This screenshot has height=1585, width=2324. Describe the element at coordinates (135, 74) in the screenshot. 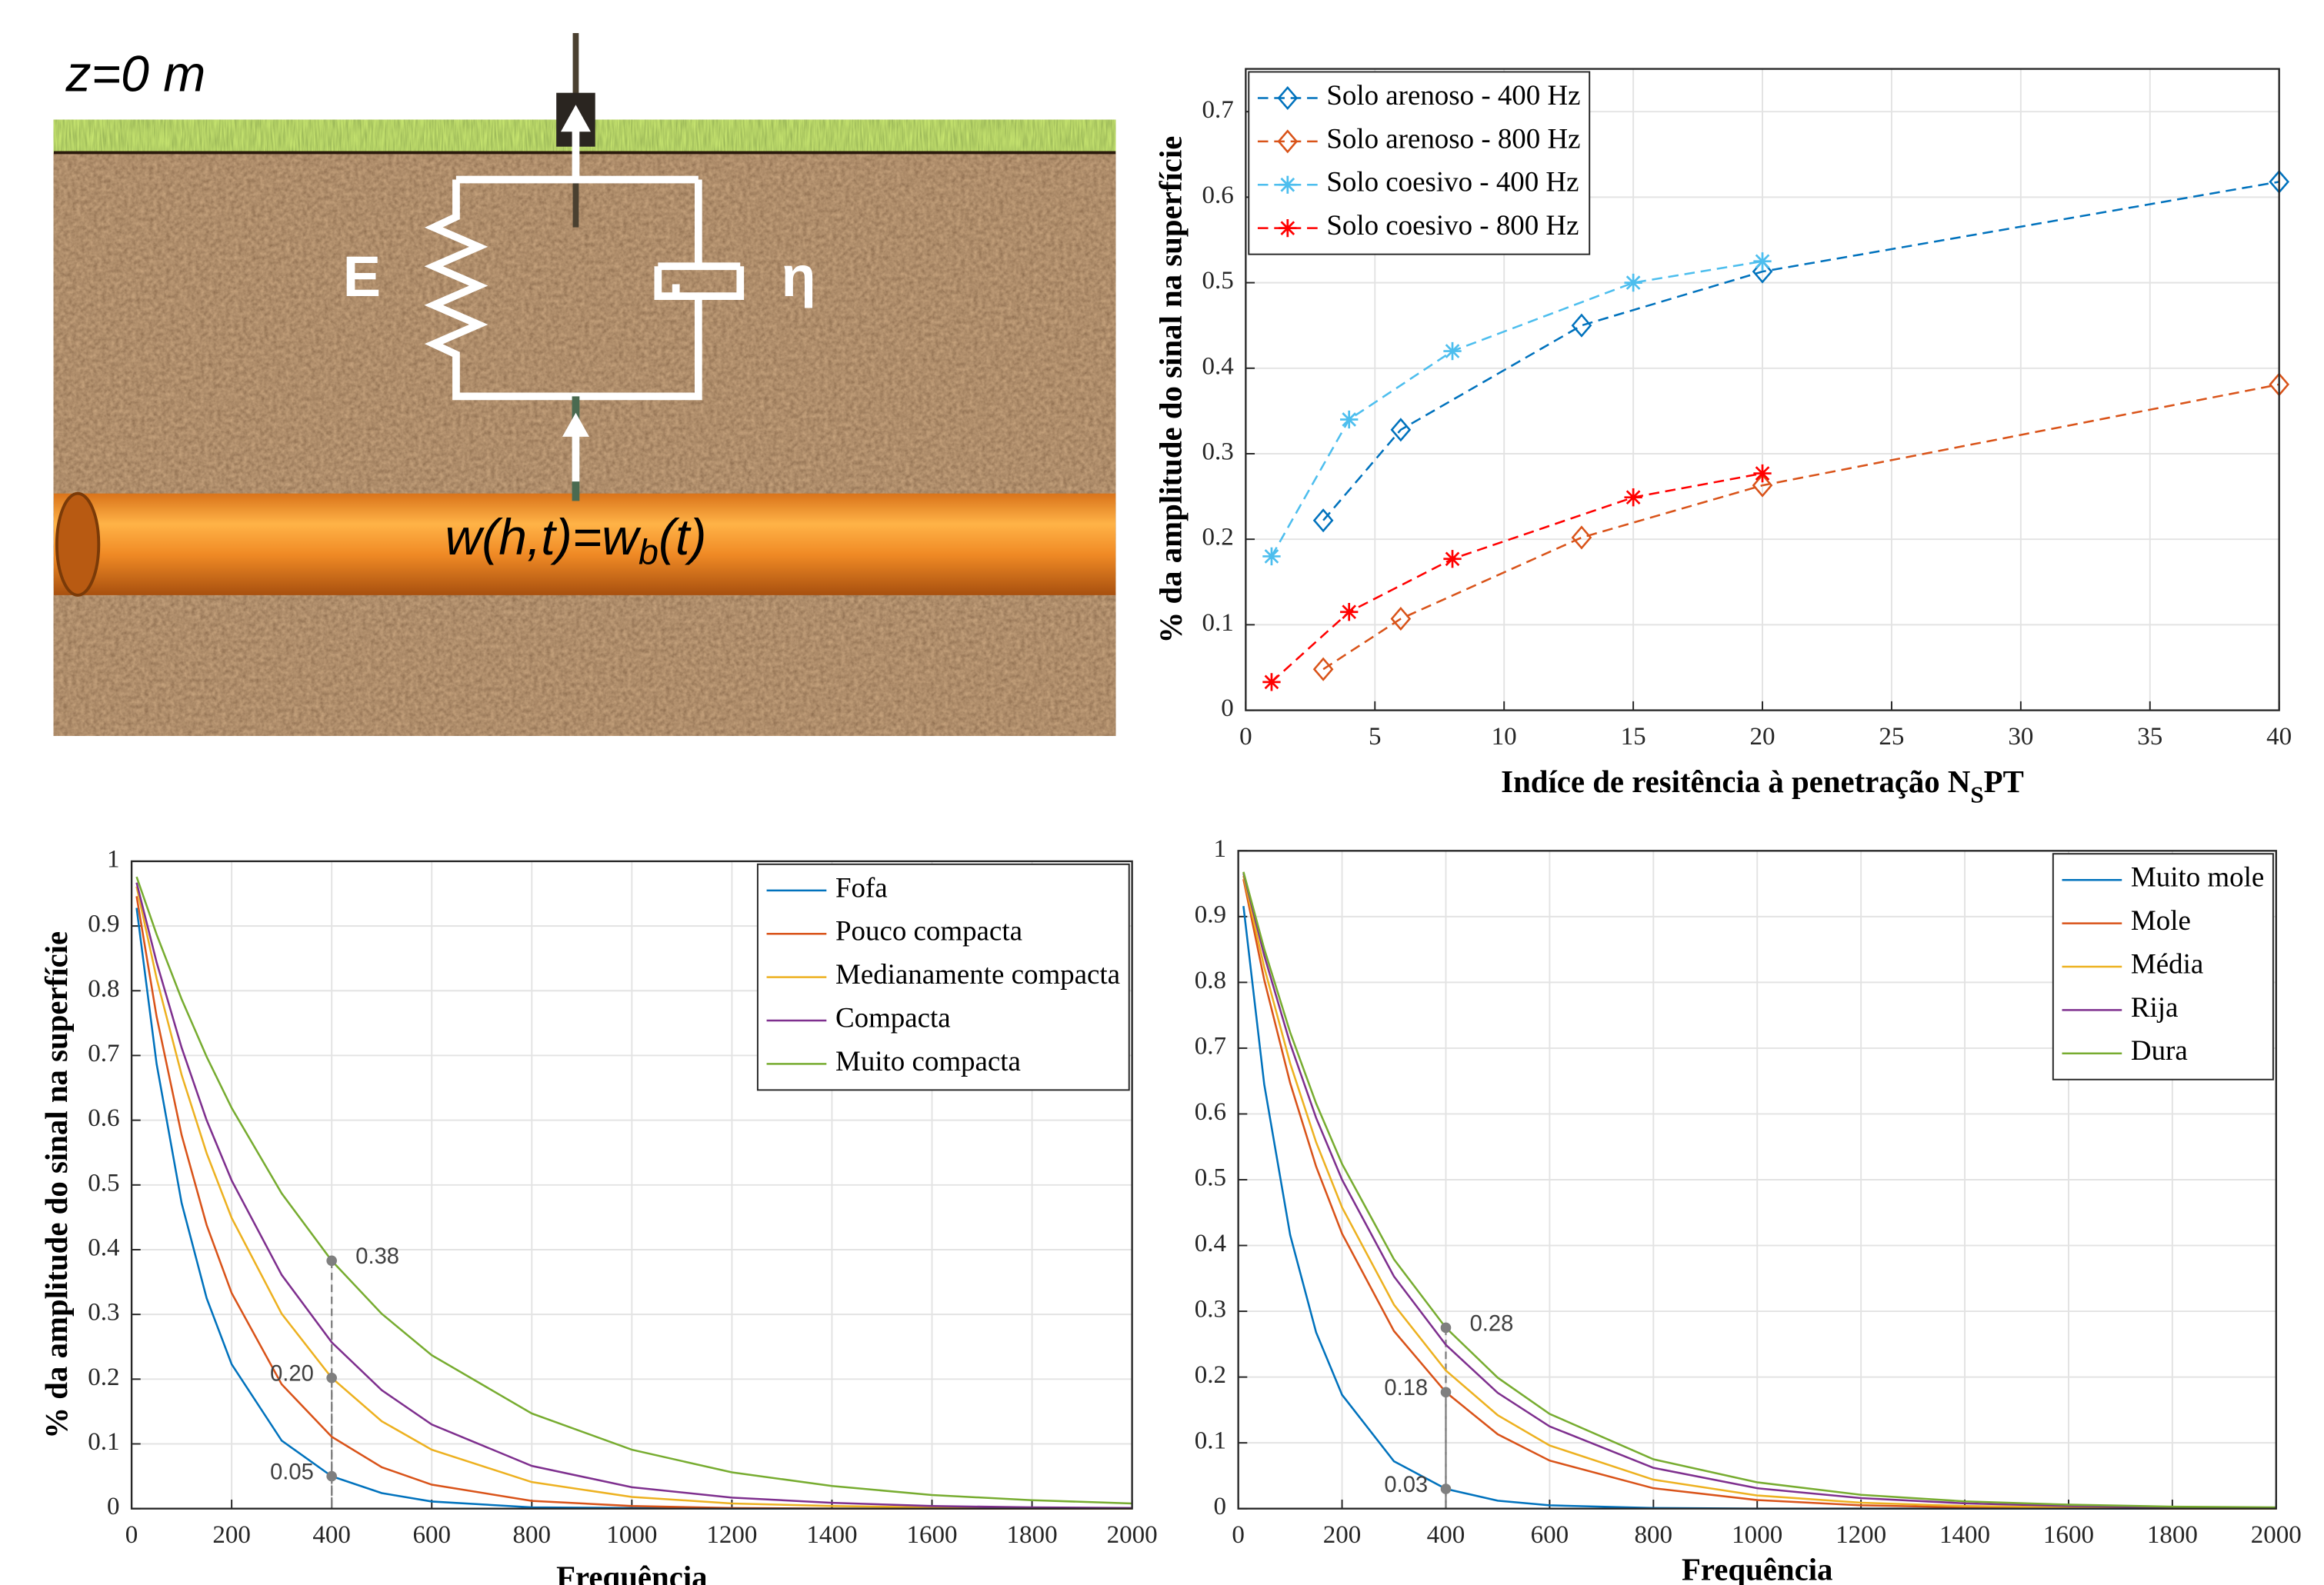

I see `depth-label: z=0 m` at that location.